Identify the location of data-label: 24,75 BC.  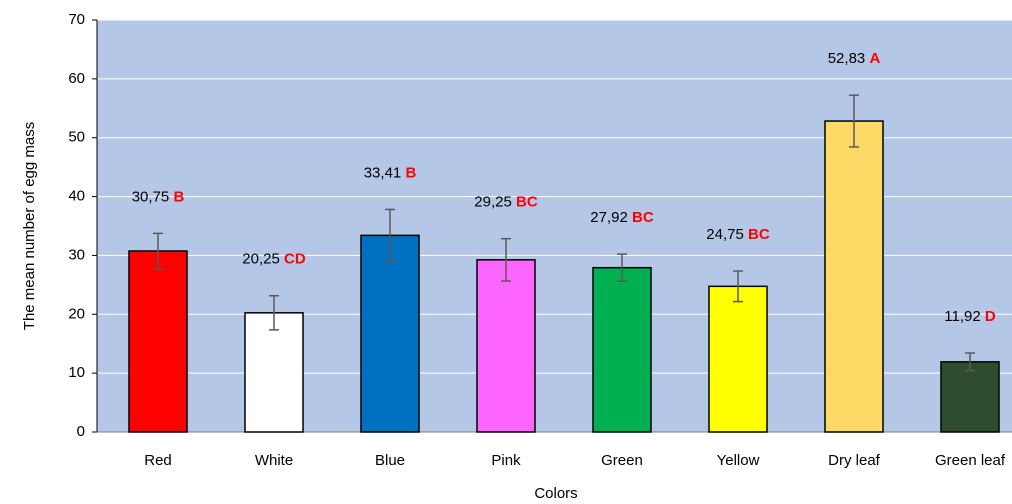
(738, 234).